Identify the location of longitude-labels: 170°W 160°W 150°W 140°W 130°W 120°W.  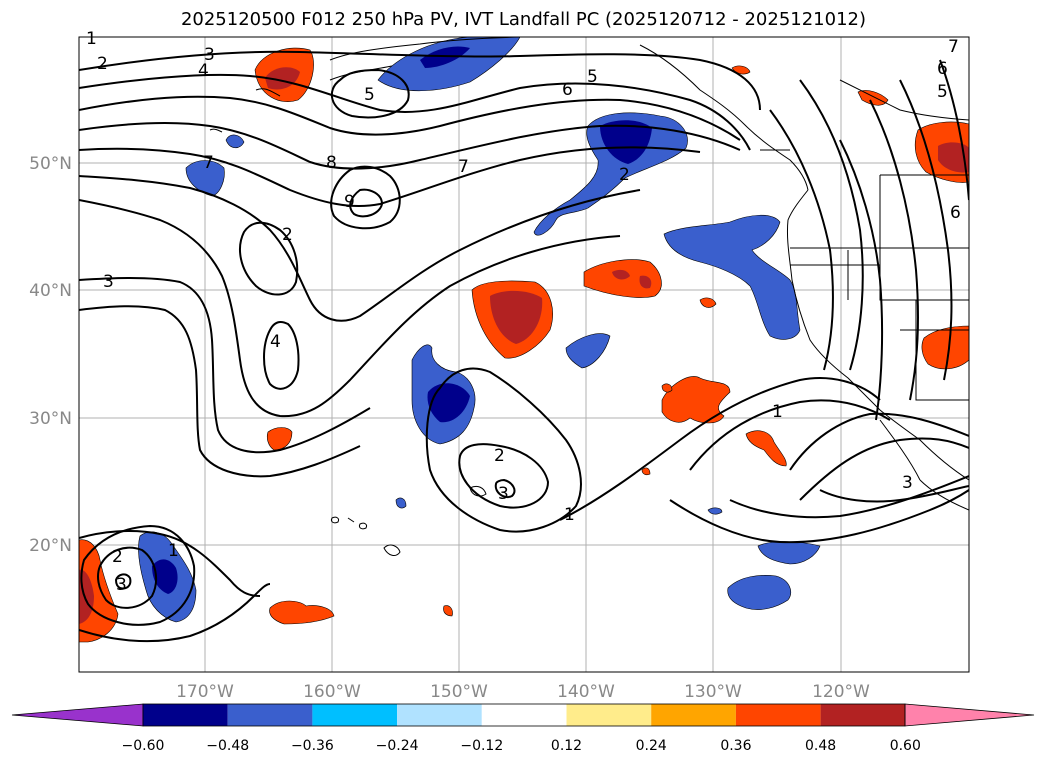
(523, 692).